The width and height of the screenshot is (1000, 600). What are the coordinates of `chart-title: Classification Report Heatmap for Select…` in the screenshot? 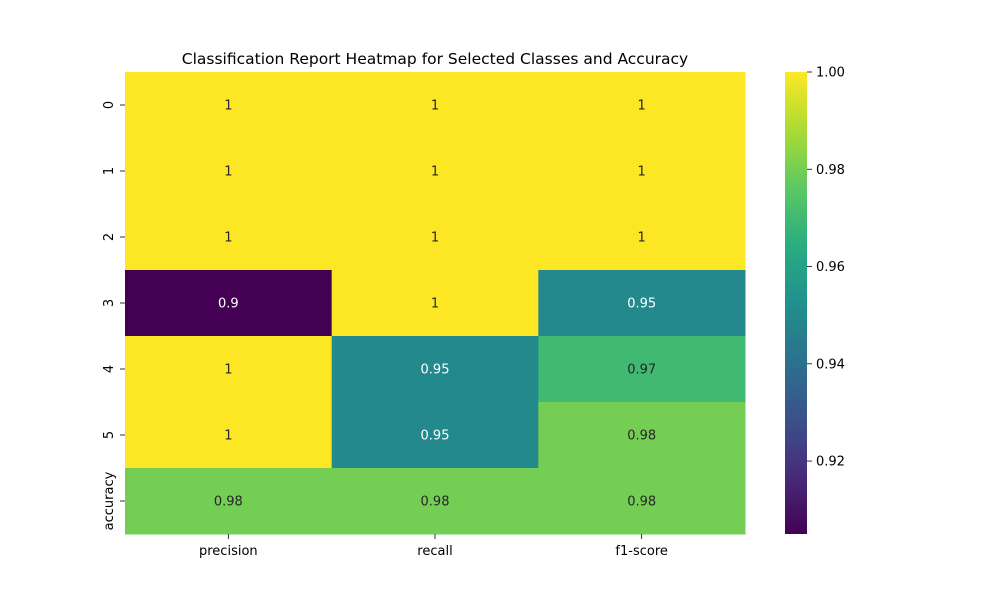 It's located at (435, 59).